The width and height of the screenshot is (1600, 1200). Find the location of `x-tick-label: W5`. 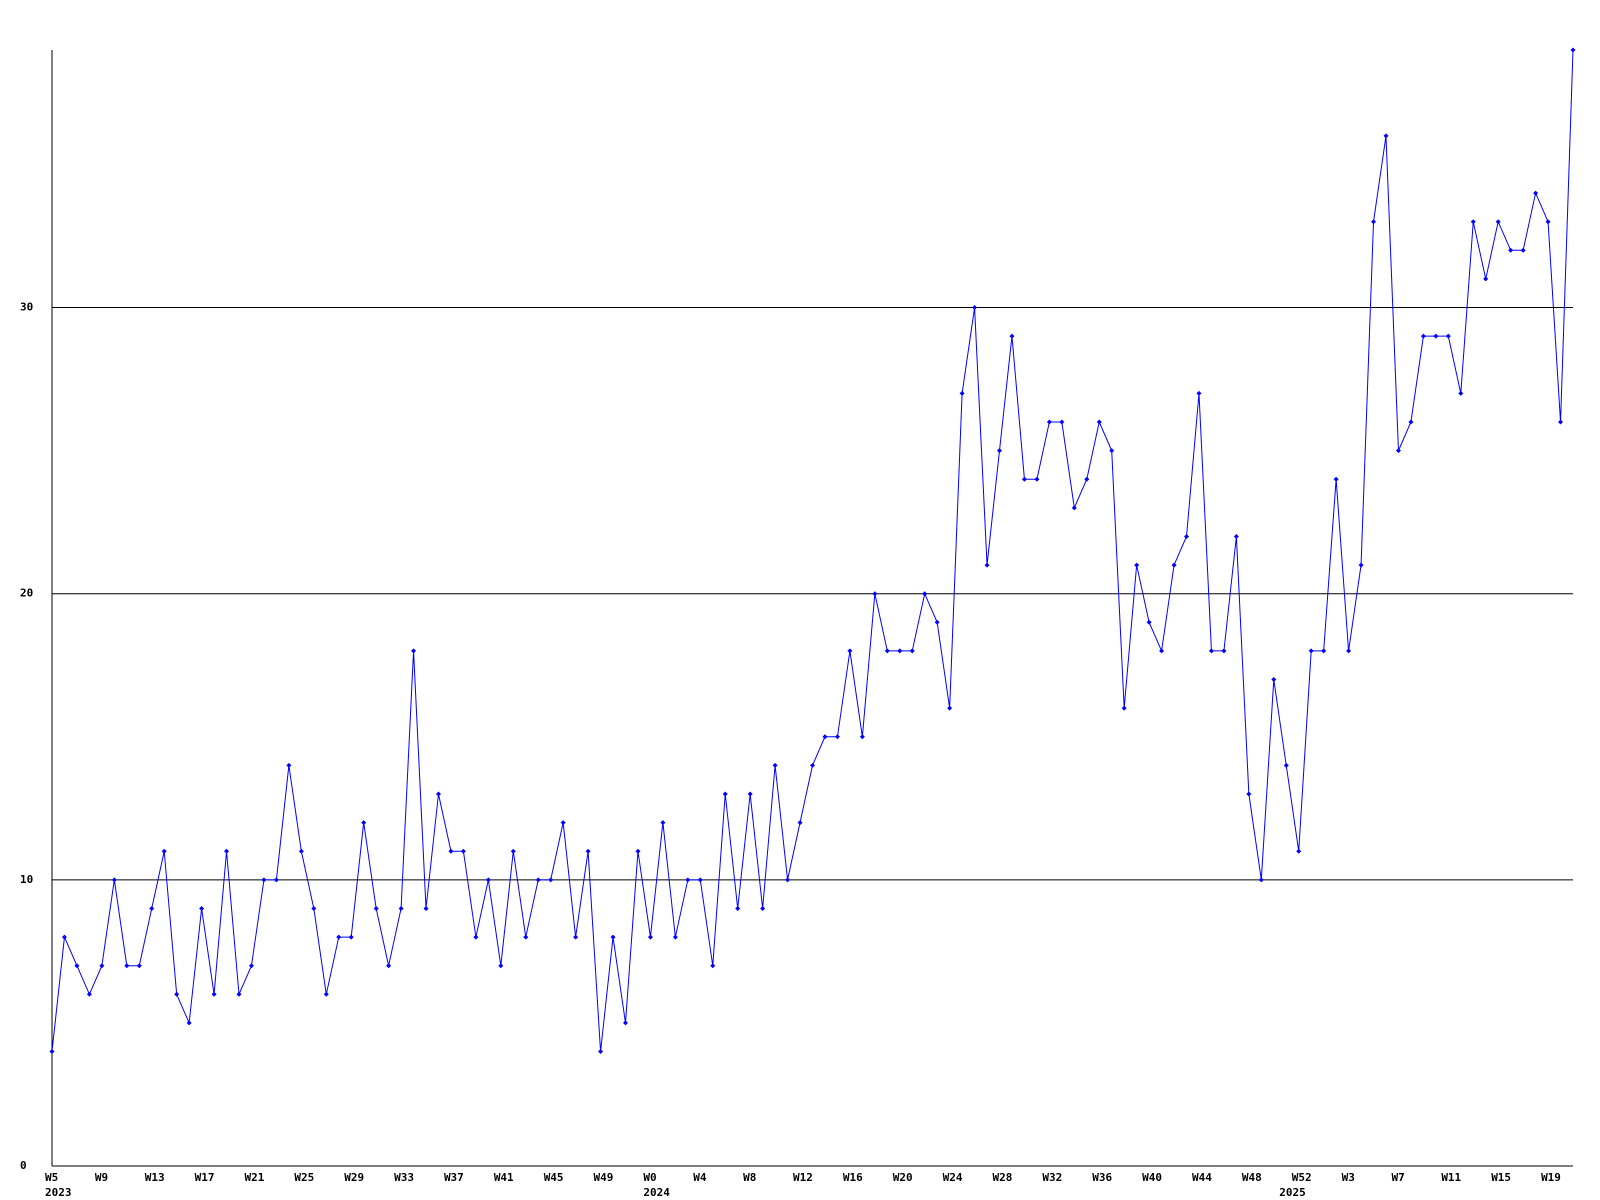

x-tick-label: W5 is located at coordinates (51, 1177).